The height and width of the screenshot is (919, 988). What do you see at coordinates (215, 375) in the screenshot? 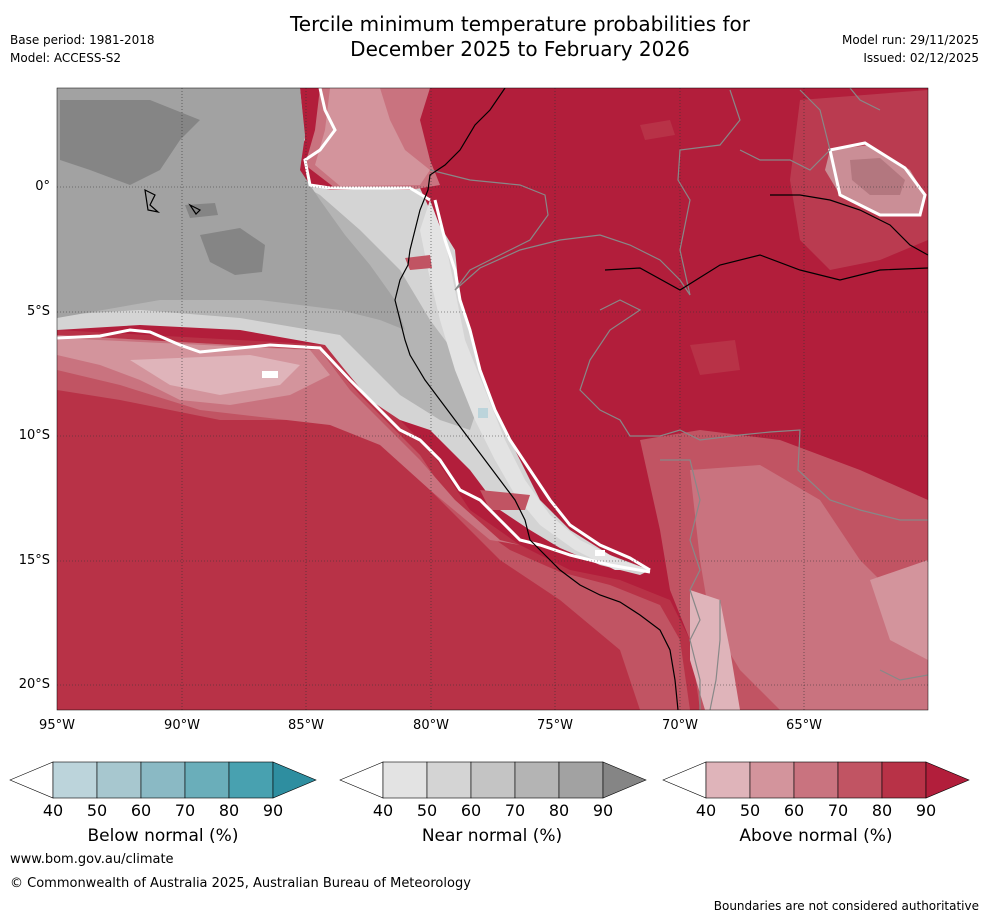
I see `above-normal-40-band` at bounding box center [215, 375].